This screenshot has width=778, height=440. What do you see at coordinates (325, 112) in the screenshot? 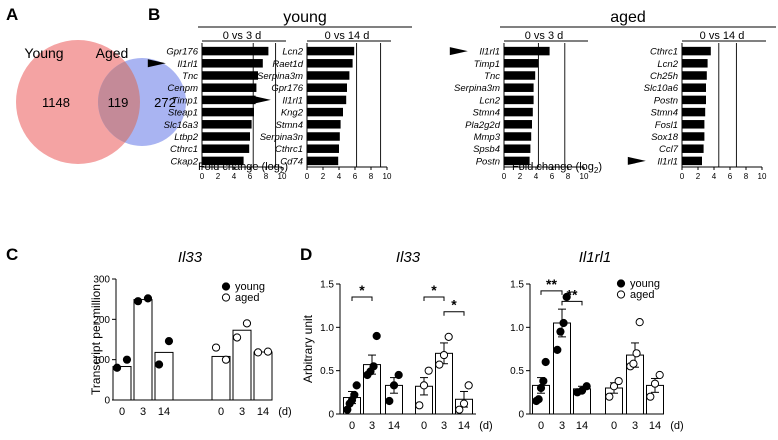
I see `bar-kng2` at bounding box center [325, 112].